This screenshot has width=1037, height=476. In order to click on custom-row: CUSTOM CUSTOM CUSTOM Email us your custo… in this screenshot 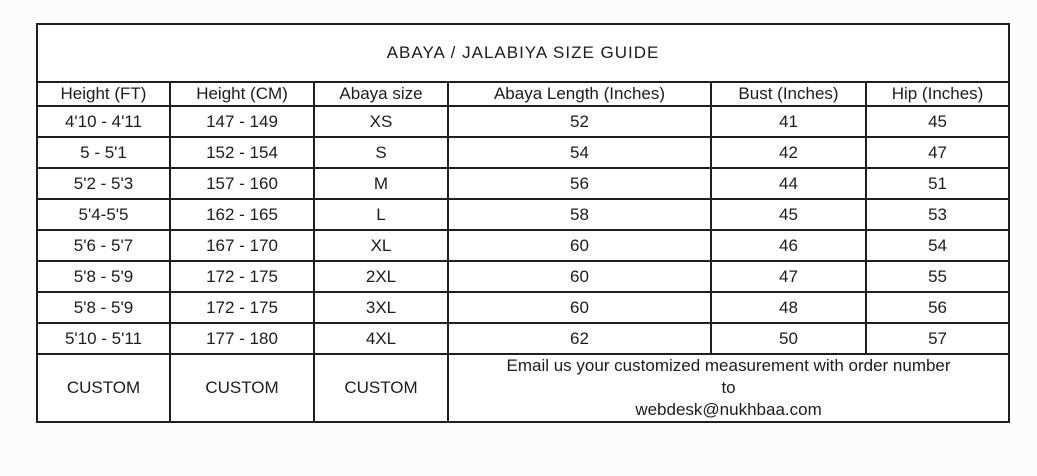, I will do `click(523, 388)`.